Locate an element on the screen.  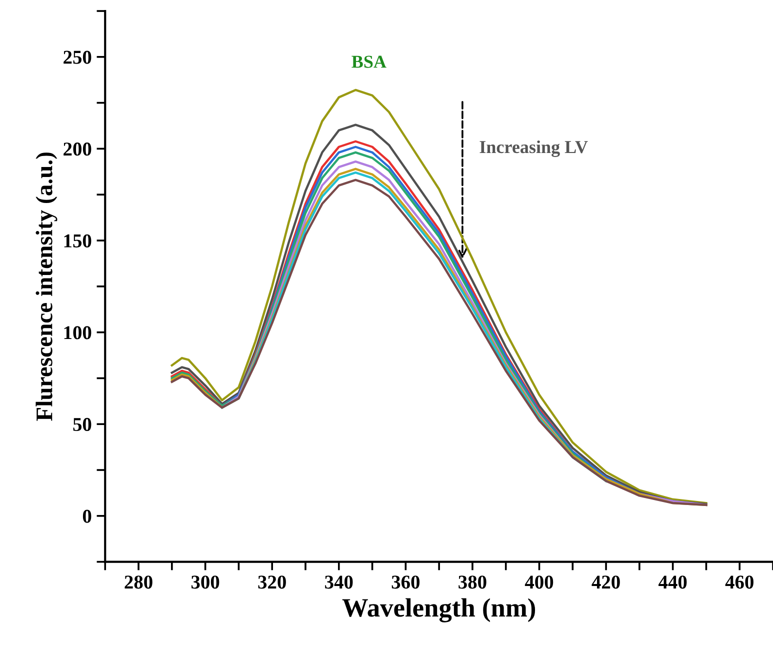
y-tick-label: 200 is located at coordinates (78, 149).